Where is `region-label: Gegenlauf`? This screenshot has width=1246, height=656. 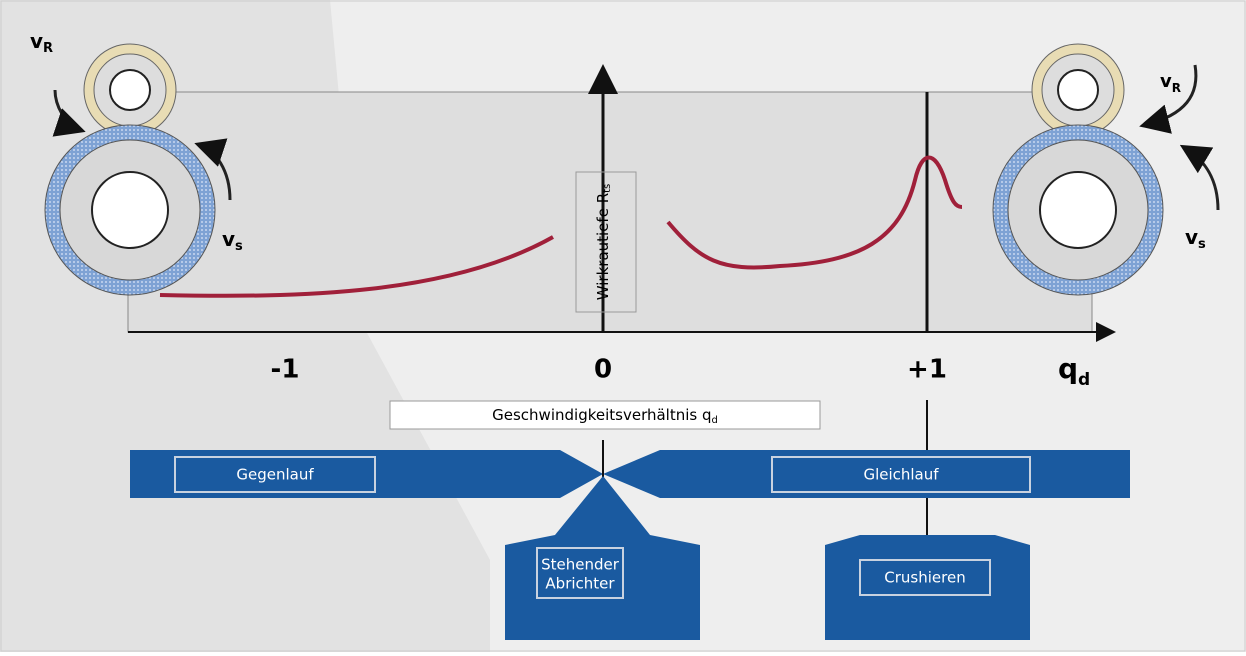
region-label: Gegenlauf is located at coordinates (275, 475).